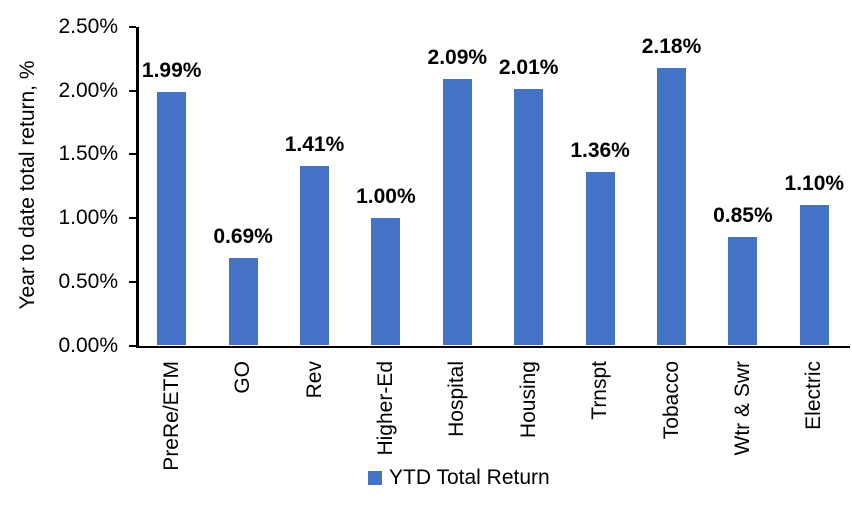 The width and height of the screenshot is (852, 513). What do you see at coordinates (243, 301) in the screenshot?
I see `bar-go` at bounding box center [243, 301].